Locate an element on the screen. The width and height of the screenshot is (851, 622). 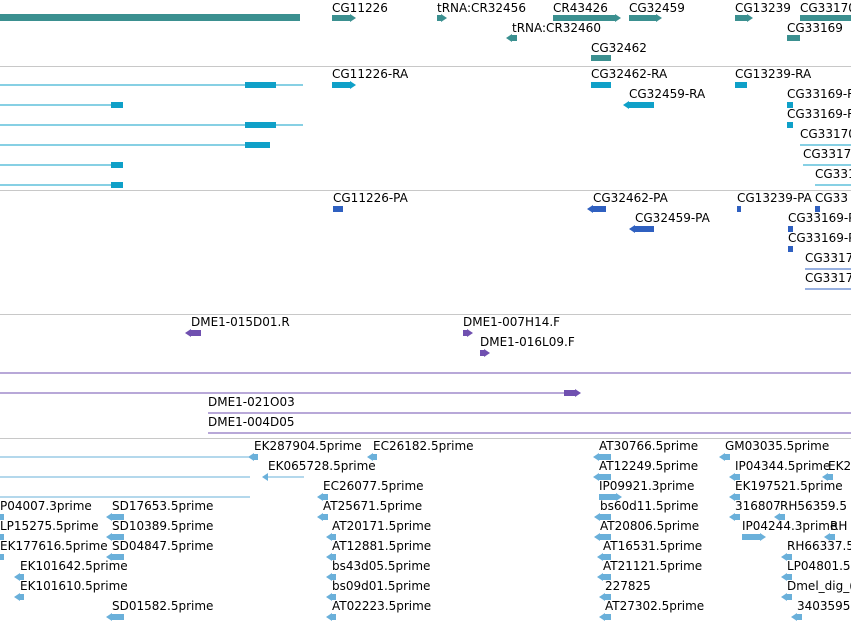
feature-ests-20: LP15275.5prime is located at coordinates (49, 530).